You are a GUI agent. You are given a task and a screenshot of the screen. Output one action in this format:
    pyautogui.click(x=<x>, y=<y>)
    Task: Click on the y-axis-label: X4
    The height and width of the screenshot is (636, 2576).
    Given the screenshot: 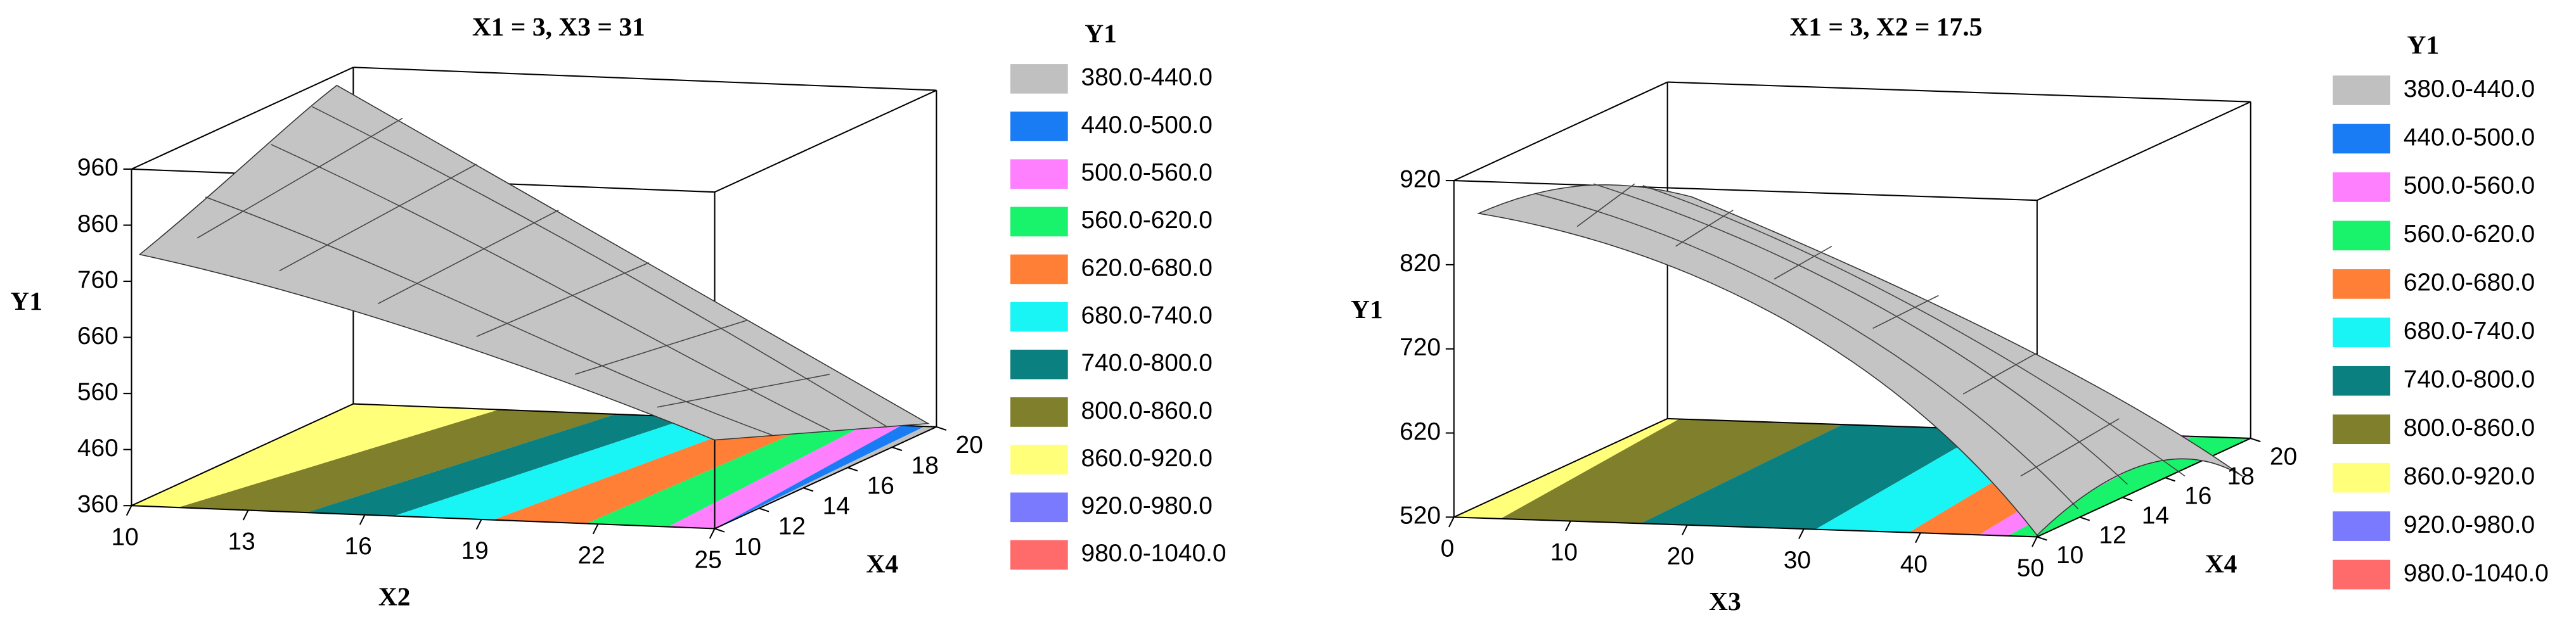 What is the action you would take?
    pyautogui.click(x=2221, y=563)
    